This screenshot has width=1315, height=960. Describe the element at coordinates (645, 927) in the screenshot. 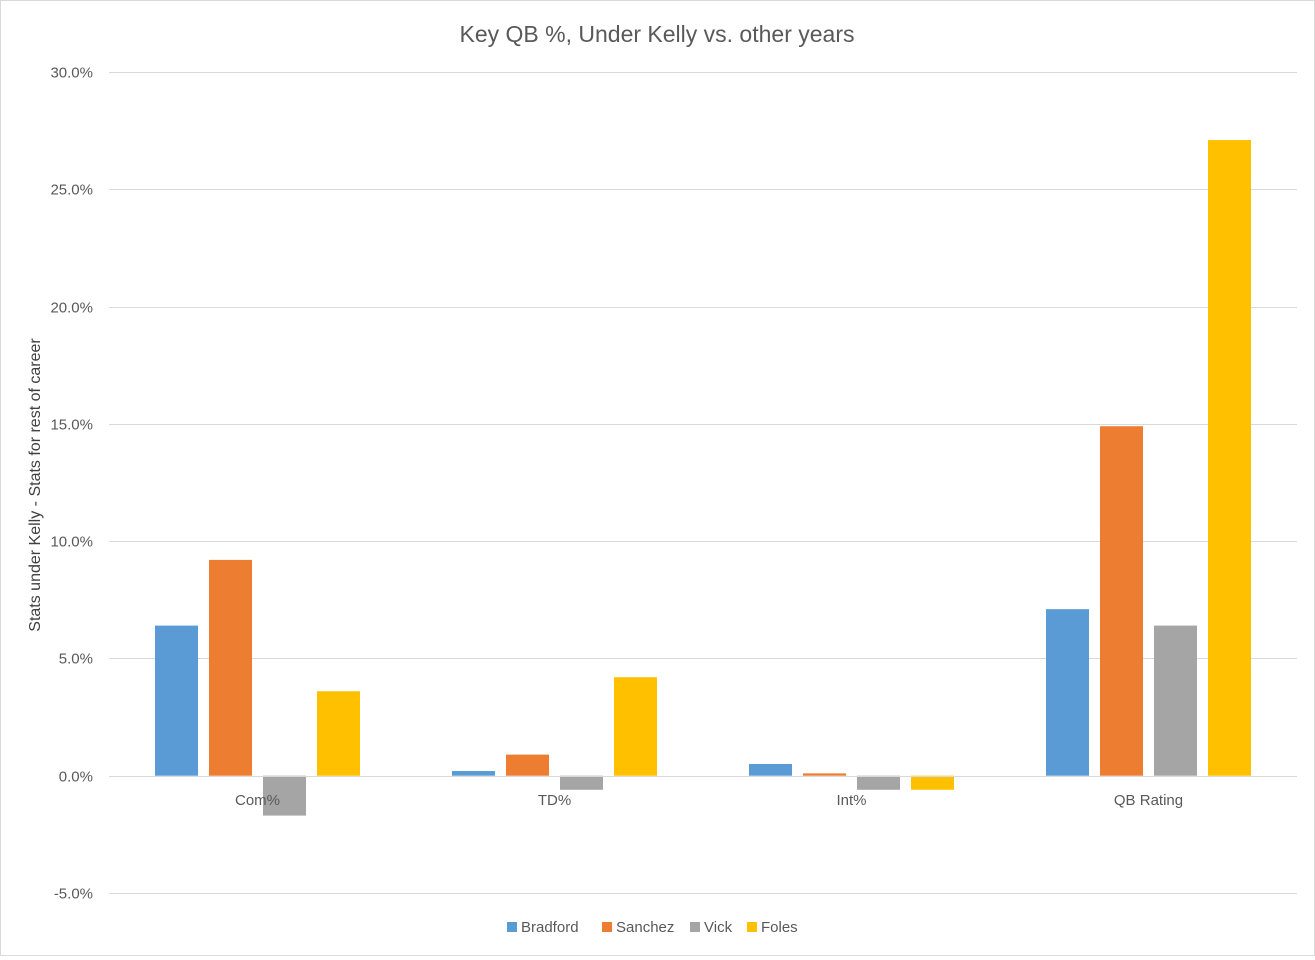

I see `legend-label-sanchez: Sanchez` at that location.